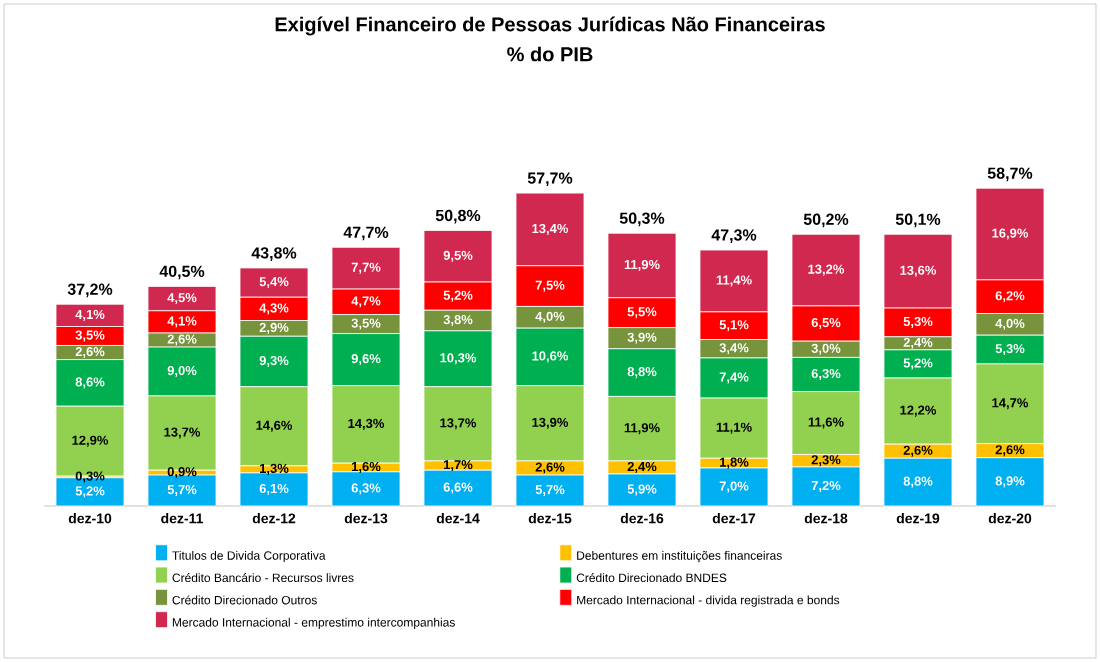 This screenshot has height=662, width=1100. Describe the element at coordinates (274, 254) in the screenshot. I see `total-label: 43,8%` at that location.